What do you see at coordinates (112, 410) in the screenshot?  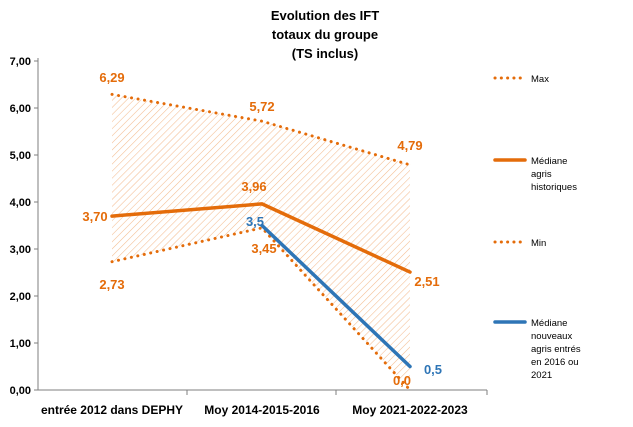 I see `x-tick-label: entrée 2012 dans DEPHY` at bounding box center [112, 410].